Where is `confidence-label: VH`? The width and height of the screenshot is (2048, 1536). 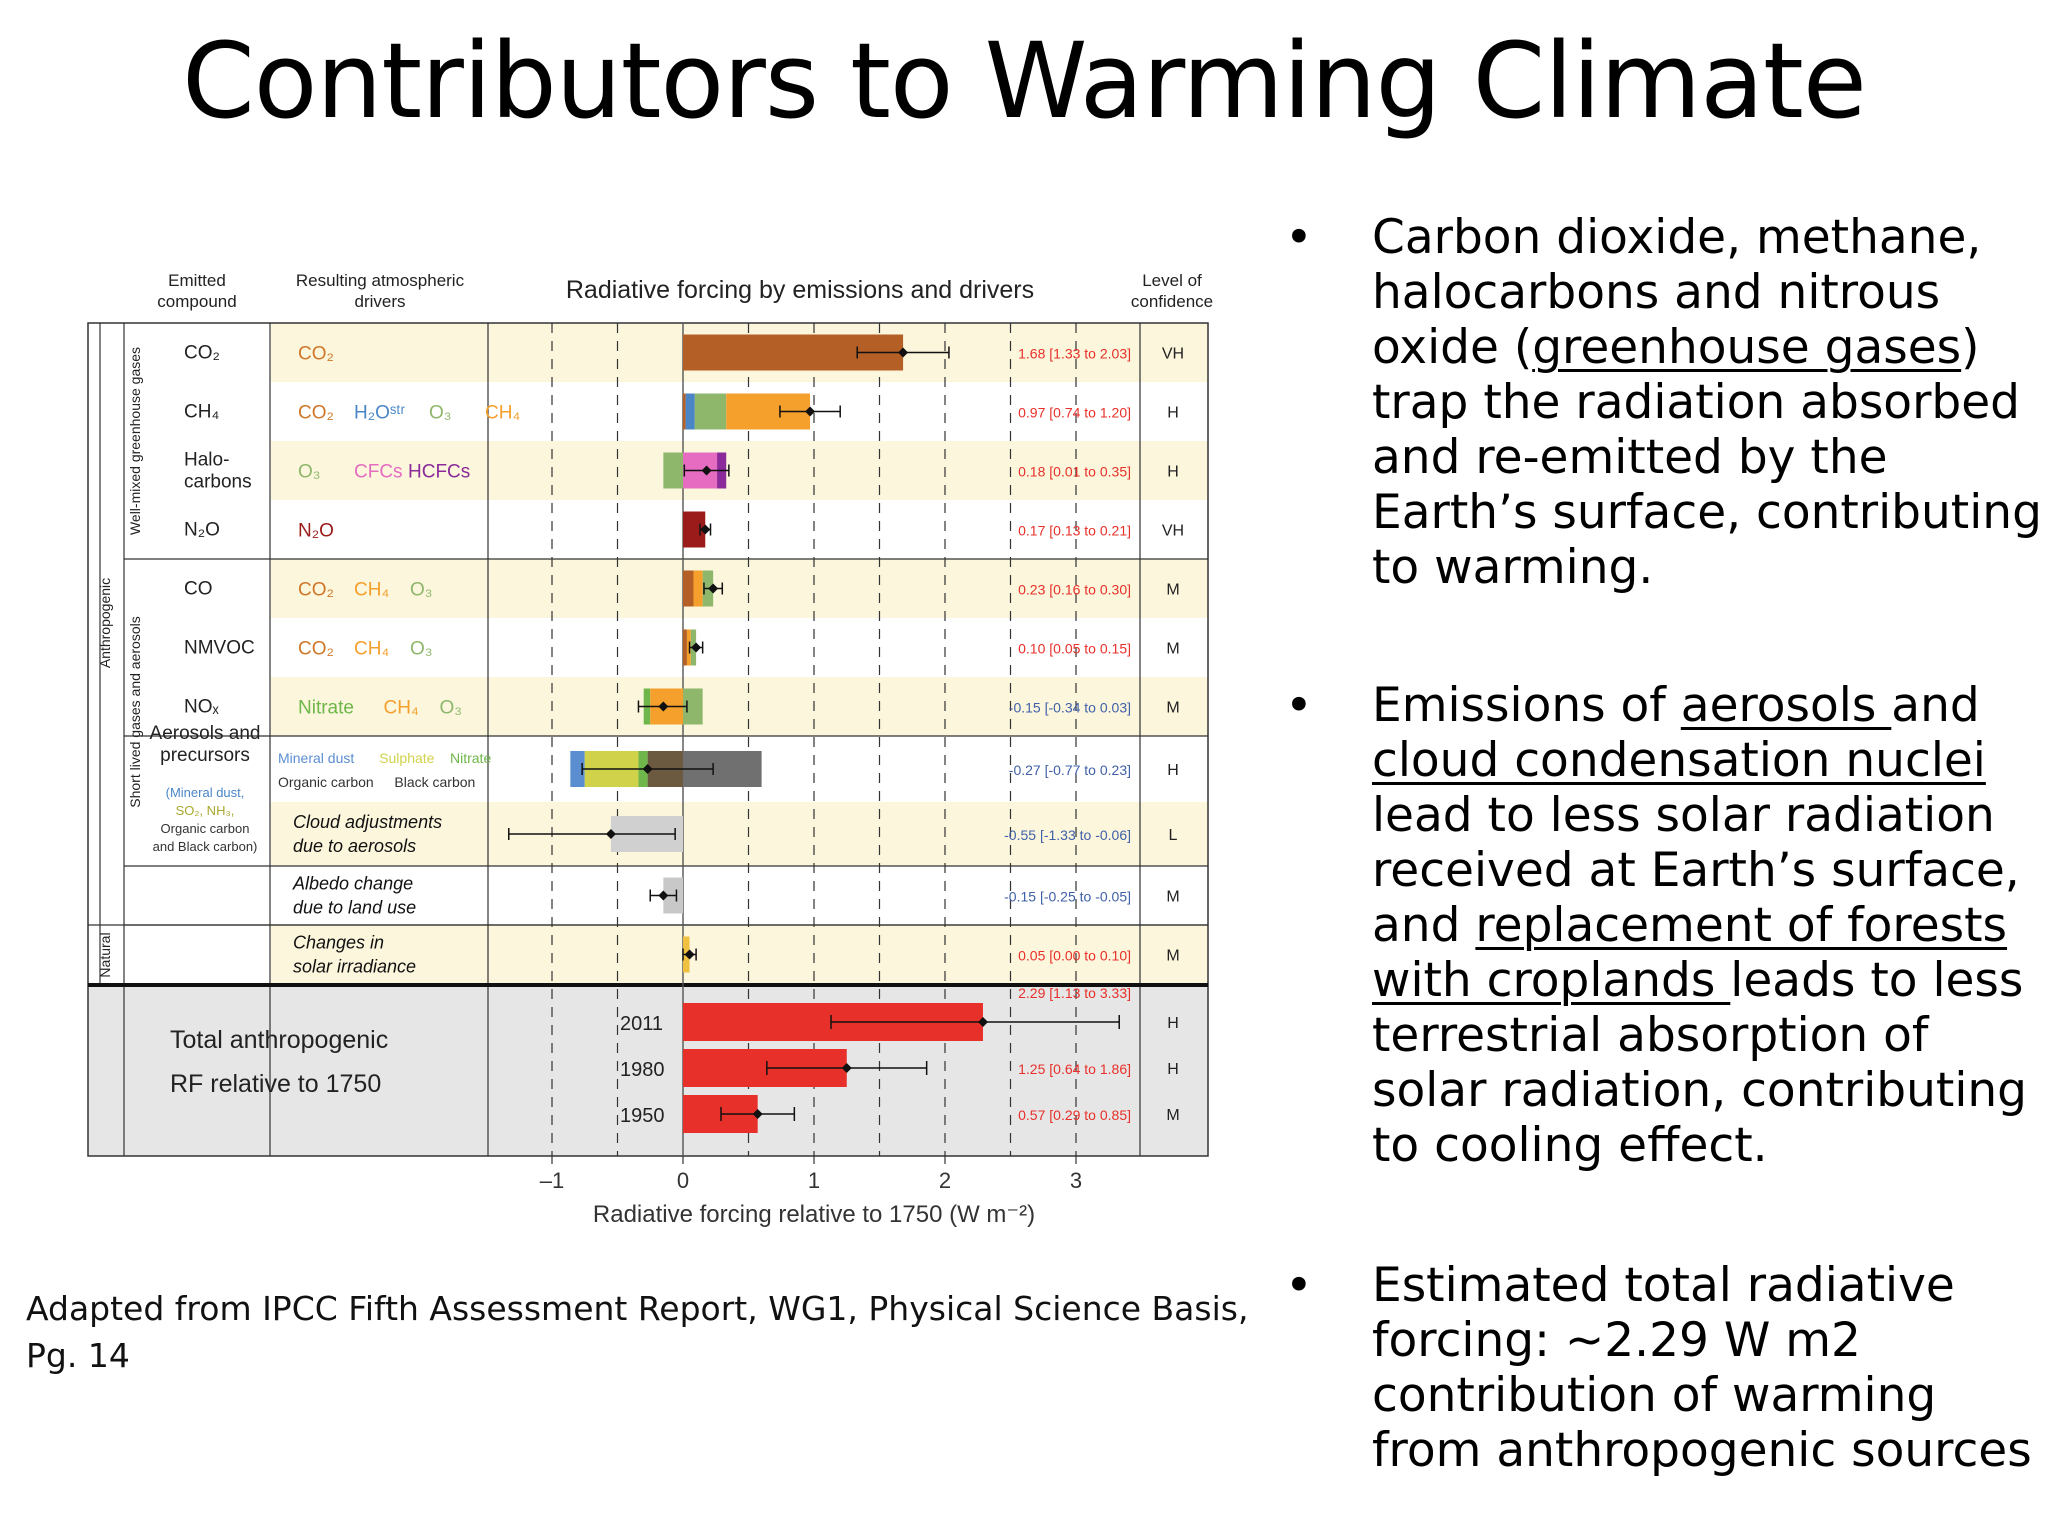
confidence-label: VH is located at coordinates (1173, 354).